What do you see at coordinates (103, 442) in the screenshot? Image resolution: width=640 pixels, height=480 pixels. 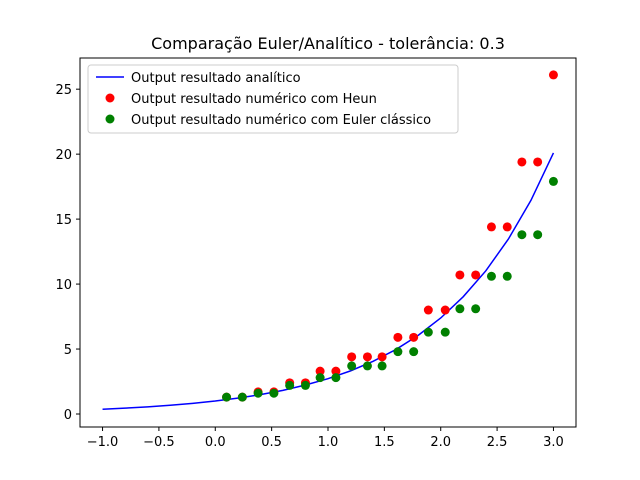 I see `x-tick-label: −1.0` at bounding box center [103, 442].